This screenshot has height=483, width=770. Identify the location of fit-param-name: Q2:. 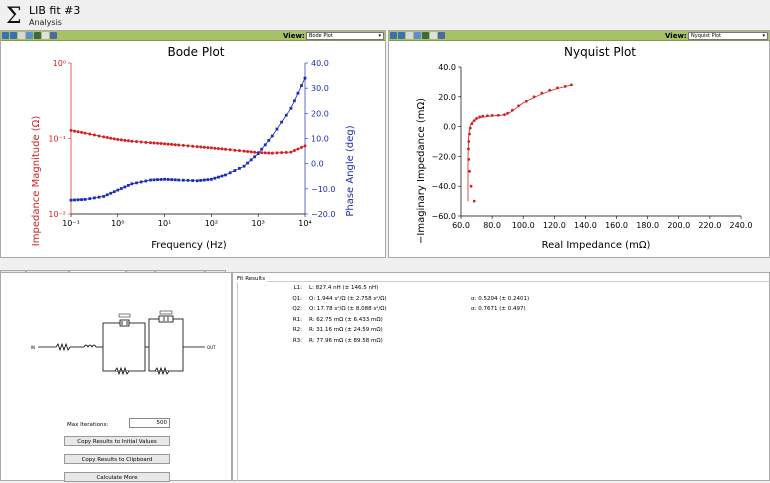
(297, 309).